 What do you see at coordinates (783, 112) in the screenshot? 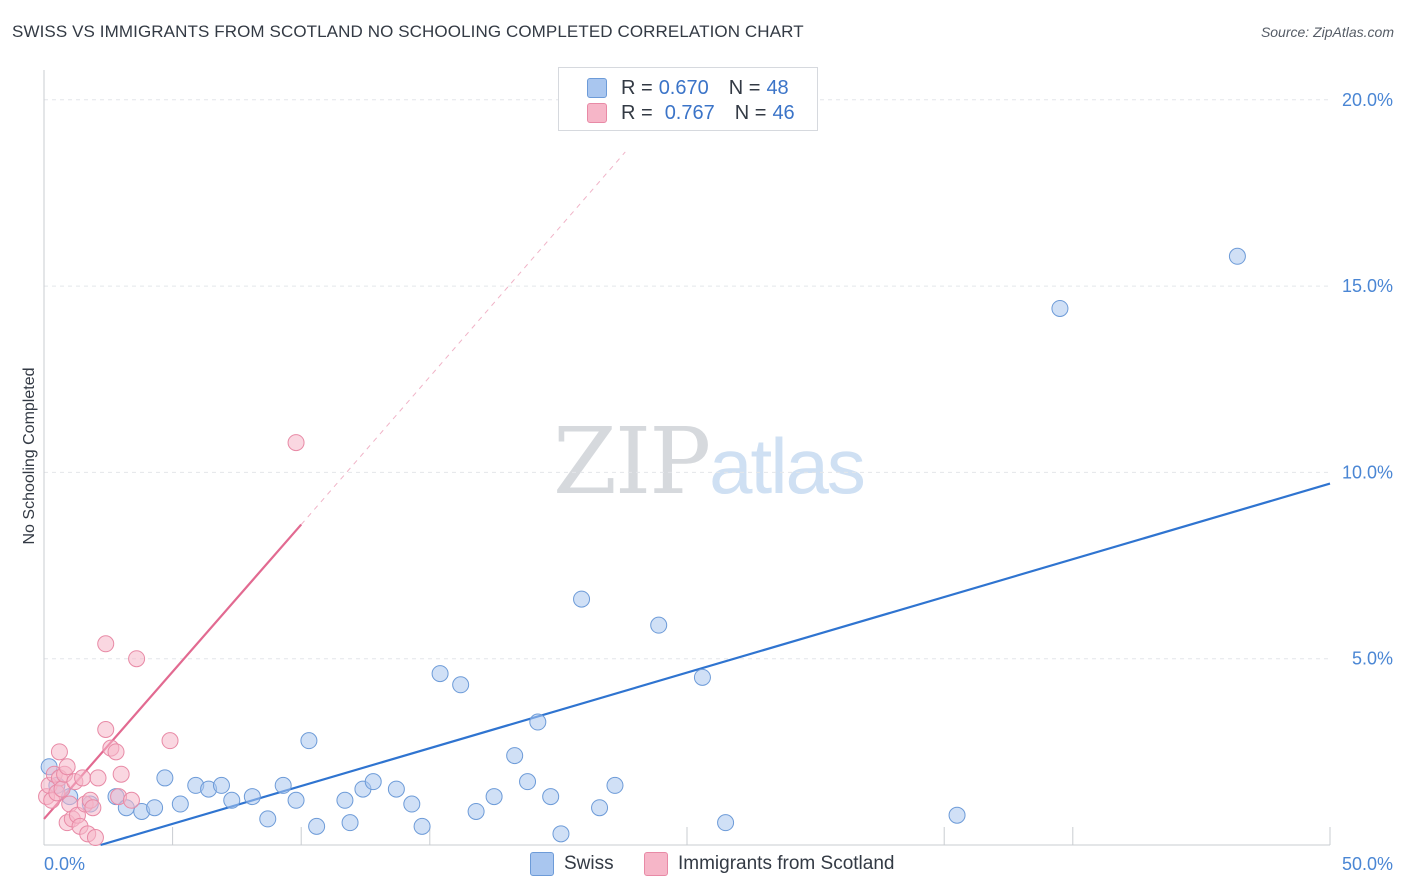
I see `legend-n-value-scotland: 46` at bounding box center [783, 112].